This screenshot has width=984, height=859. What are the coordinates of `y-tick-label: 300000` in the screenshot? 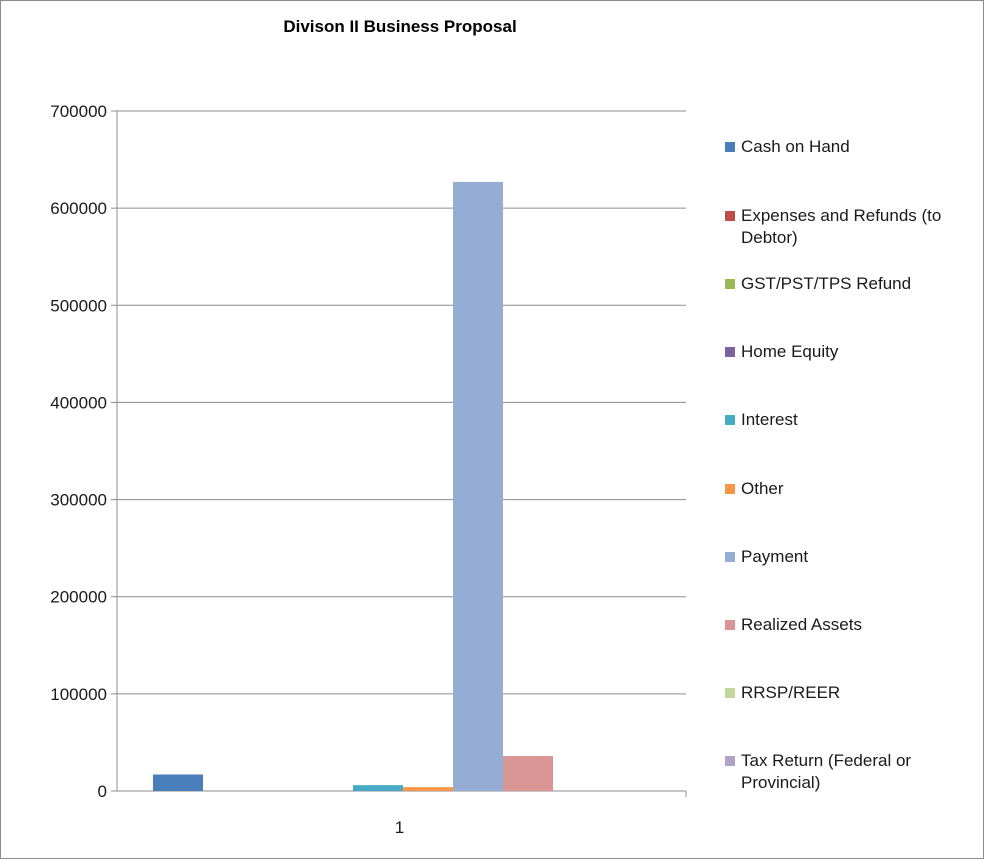 It's located at (78, 500).